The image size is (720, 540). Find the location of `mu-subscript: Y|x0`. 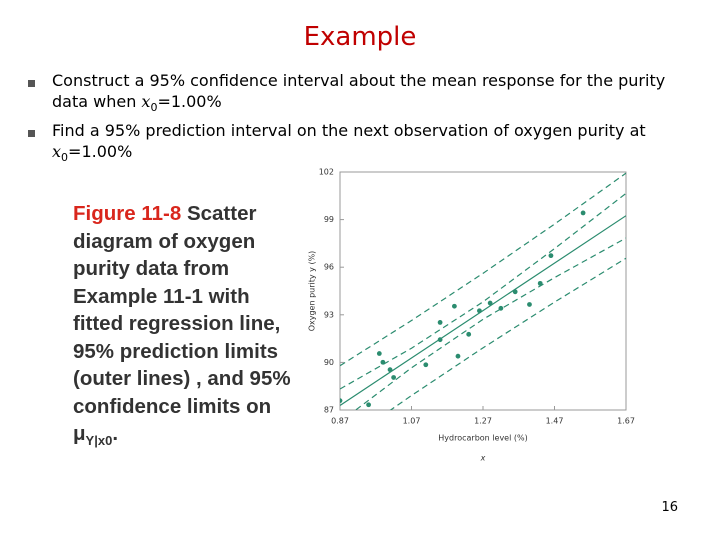

mu-subscript: Y|x0 is located at coordinates (99, 441).